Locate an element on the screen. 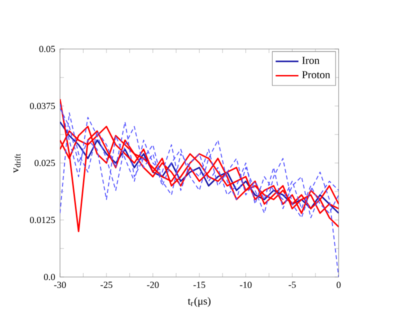 This screenshot has width=399, height=328. y-tick-label: 0.0 is located at coordinates (49, 277).